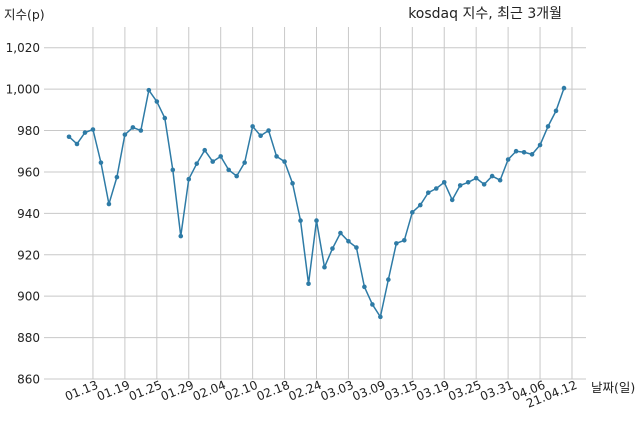  Describe the element at coordinates (28, 214) in the screenshot. I see `y-tick-label: 940` at that location.